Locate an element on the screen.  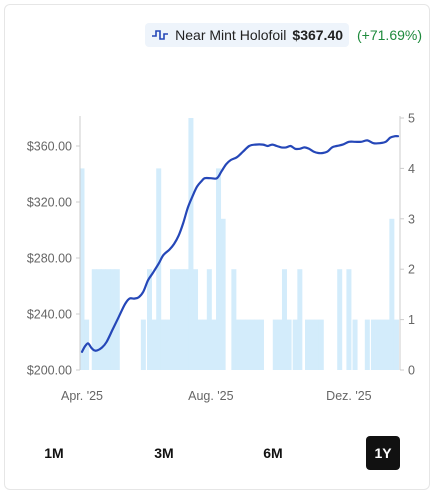
right-tick-label: 4 is located at coordinates (411, 169).